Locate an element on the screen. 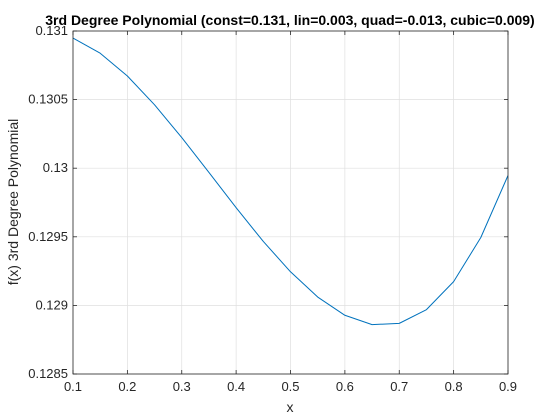 This screenshot has height=420, width=560. y-tick-label: 0.131 is located at coordinates (51, 30).